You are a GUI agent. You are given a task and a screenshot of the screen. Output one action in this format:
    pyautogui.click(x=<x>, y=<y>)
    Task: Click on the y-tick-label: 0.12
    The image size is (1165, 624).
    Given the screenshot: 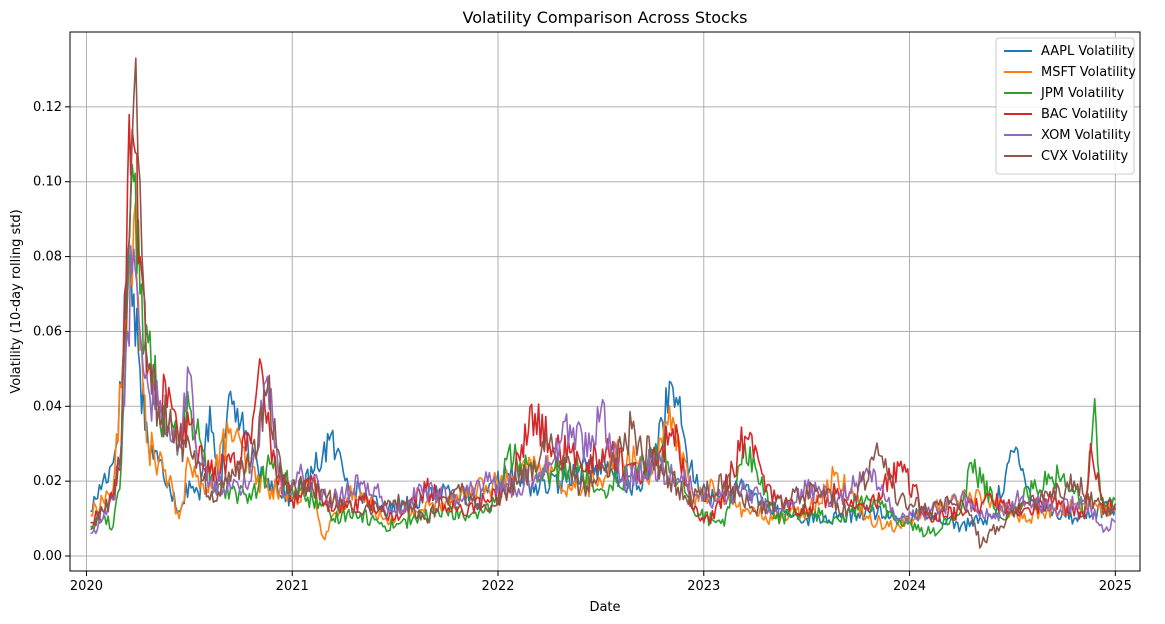 What is the action you would take?
    pyautogui.click(x=47, y=107)
    